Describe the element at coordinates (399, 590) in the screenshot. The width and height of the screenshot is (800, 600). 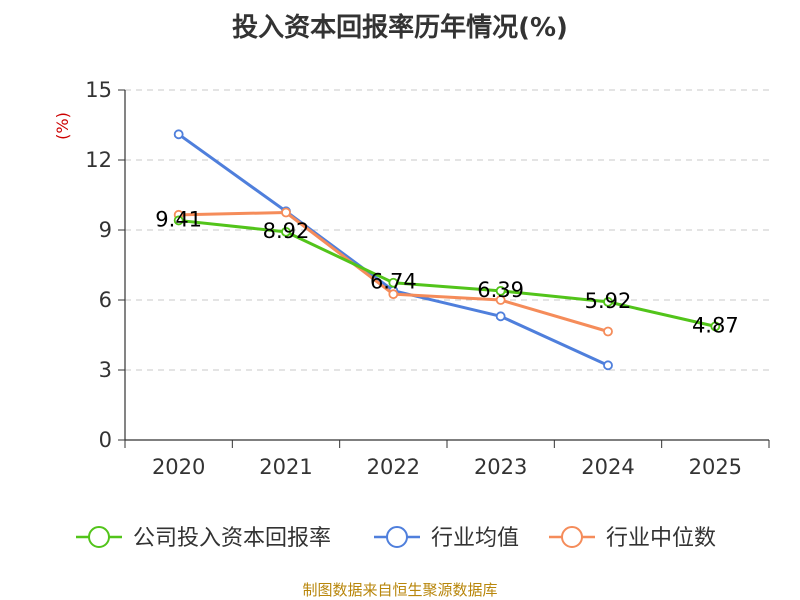
I see `source-note: 制图数据来自恒生聚源数据库` at that location.